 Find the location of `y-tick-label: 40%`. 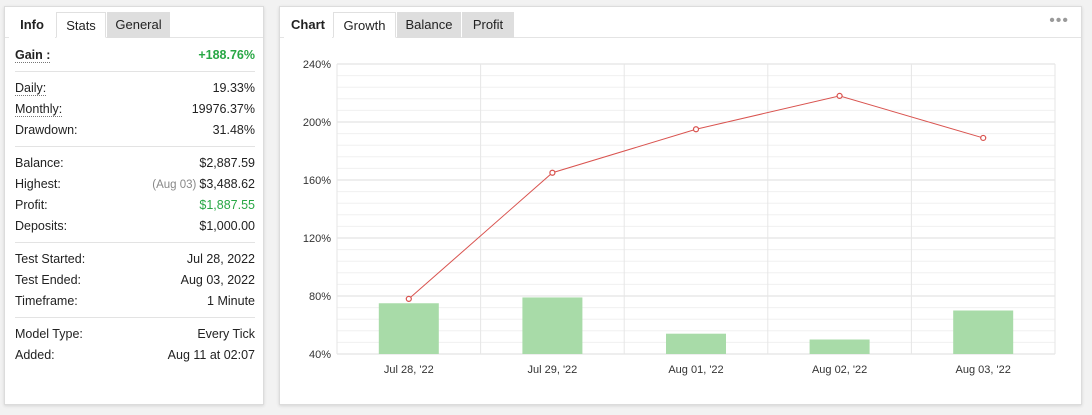

y-tick-label: 40% is located at coordinates (320, 355).